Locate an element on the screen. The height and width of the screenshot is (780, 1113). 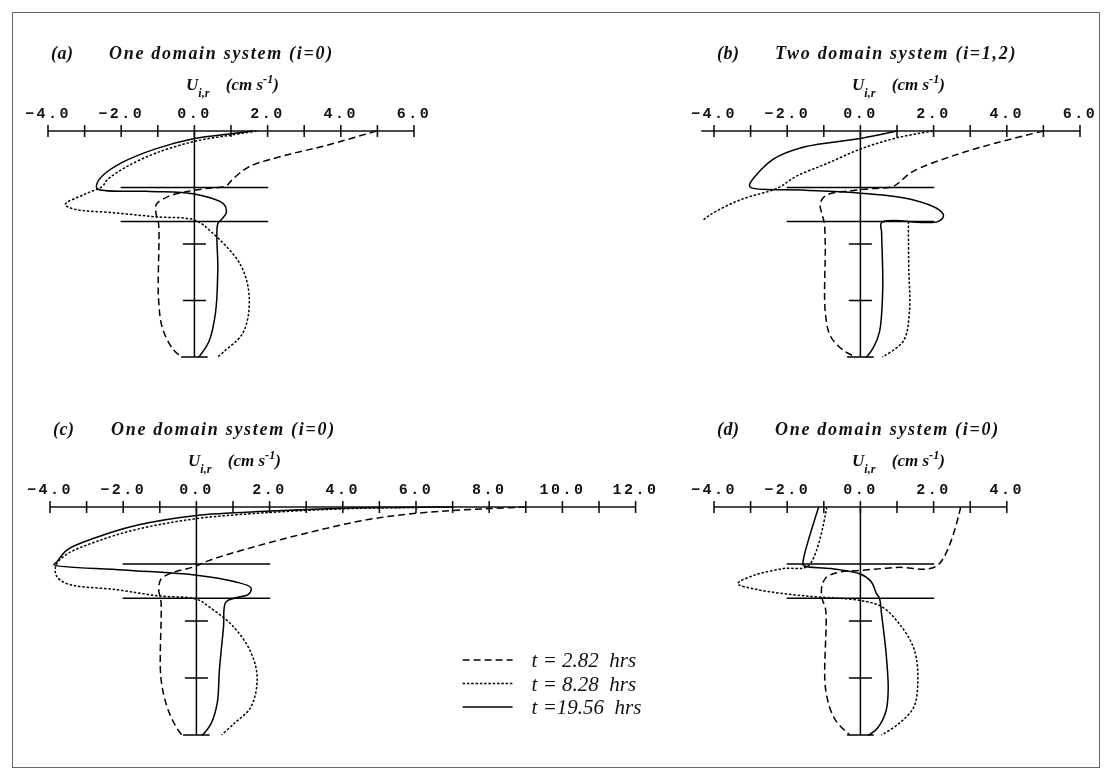
chart-title: (b) Two domain system (i=1,2) is located at coordinates (867, 53).